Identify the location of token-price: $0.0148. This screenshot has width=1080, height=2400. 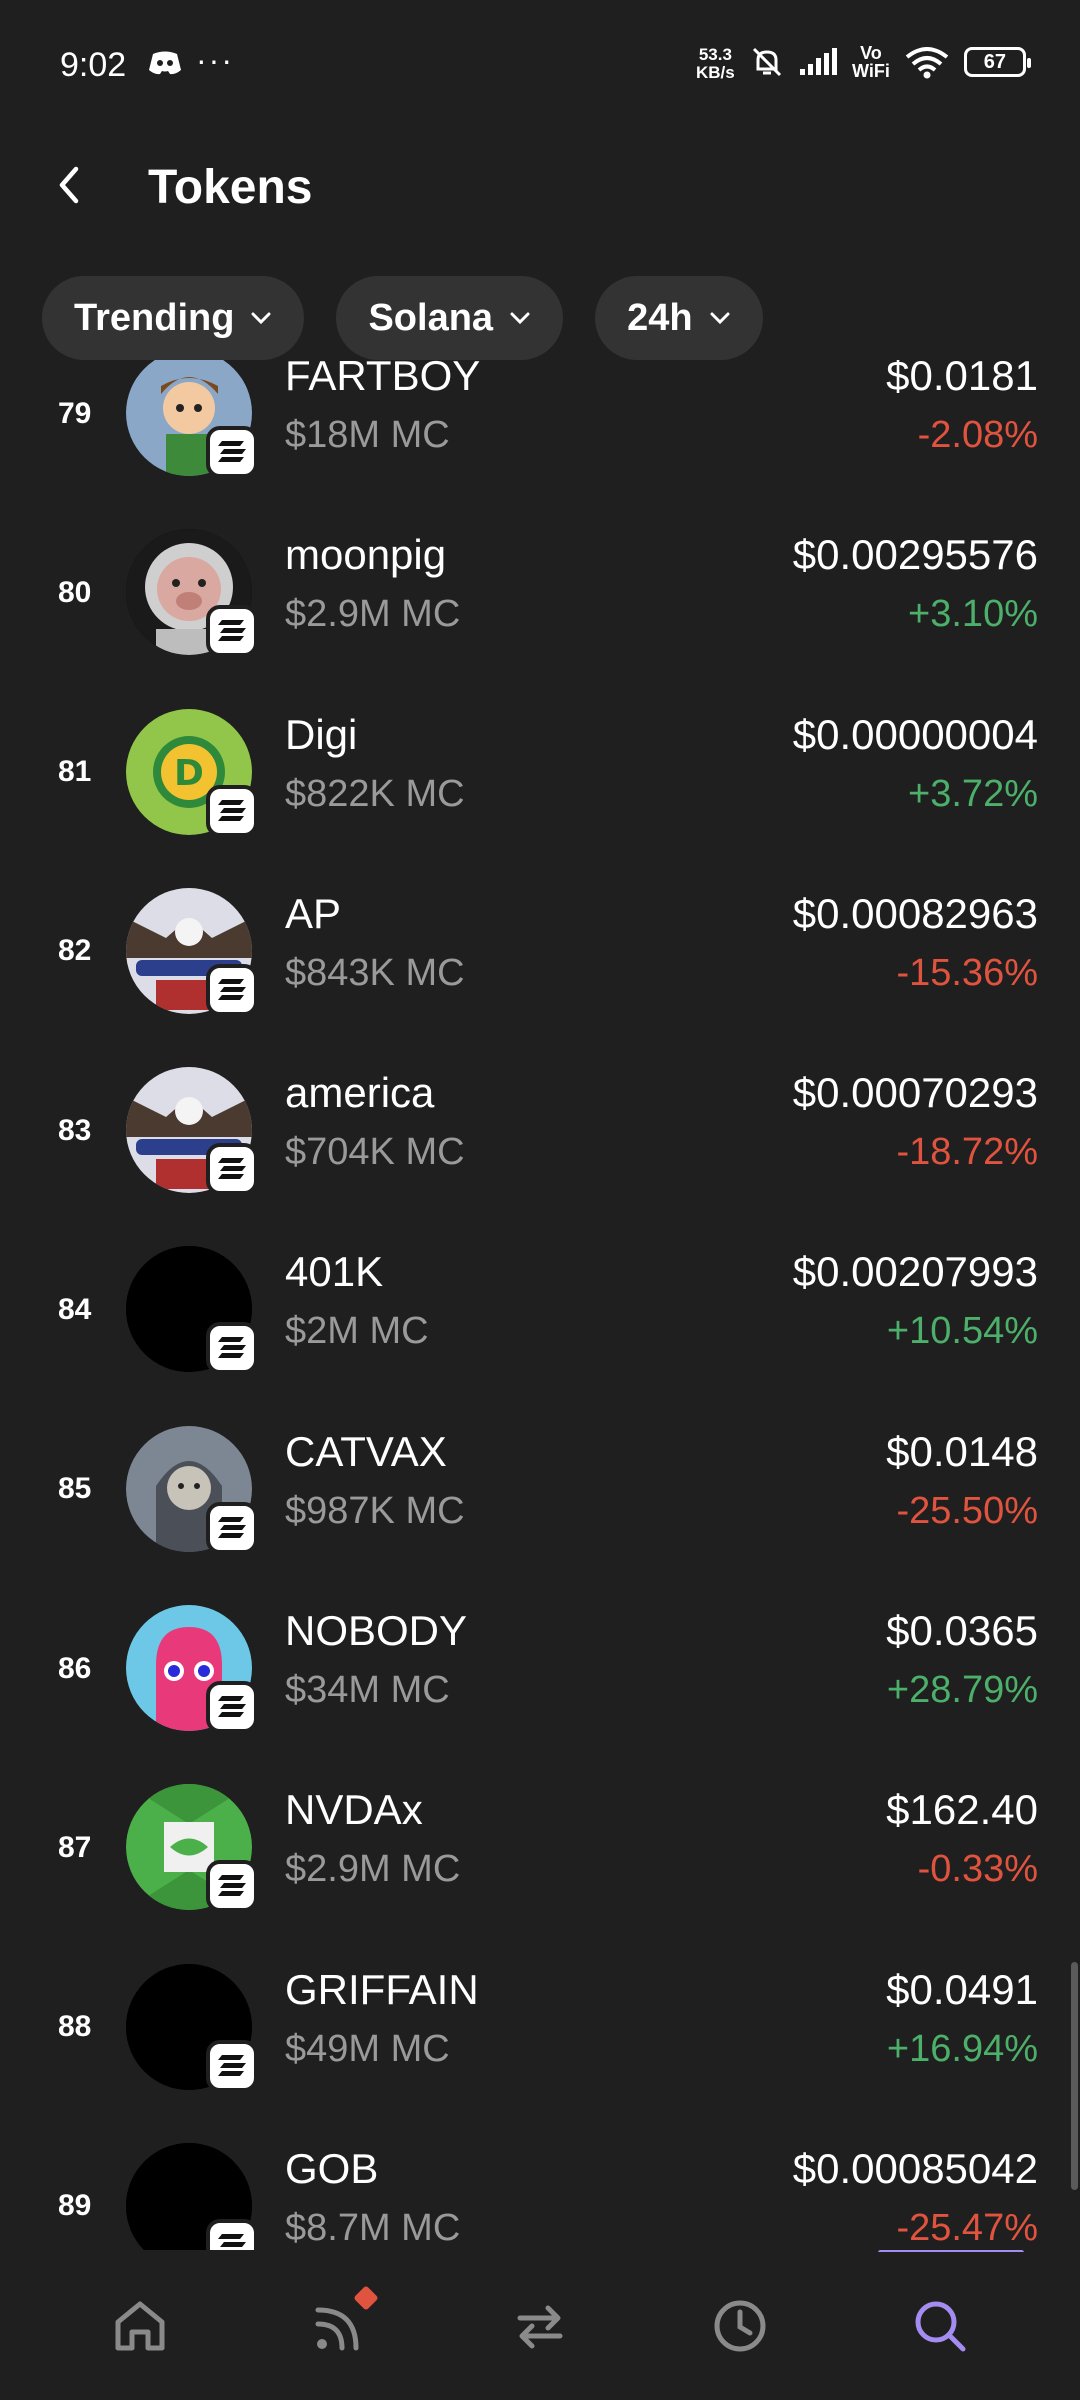
(962, 1451).